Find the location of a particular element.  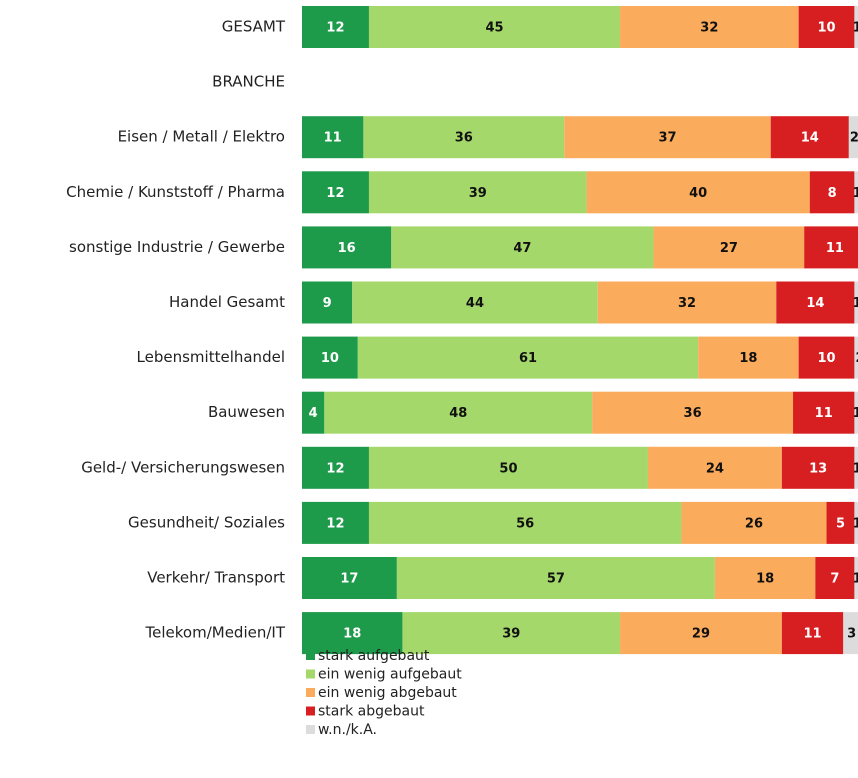

value-label: 40 is located at coordinates (698, 193).